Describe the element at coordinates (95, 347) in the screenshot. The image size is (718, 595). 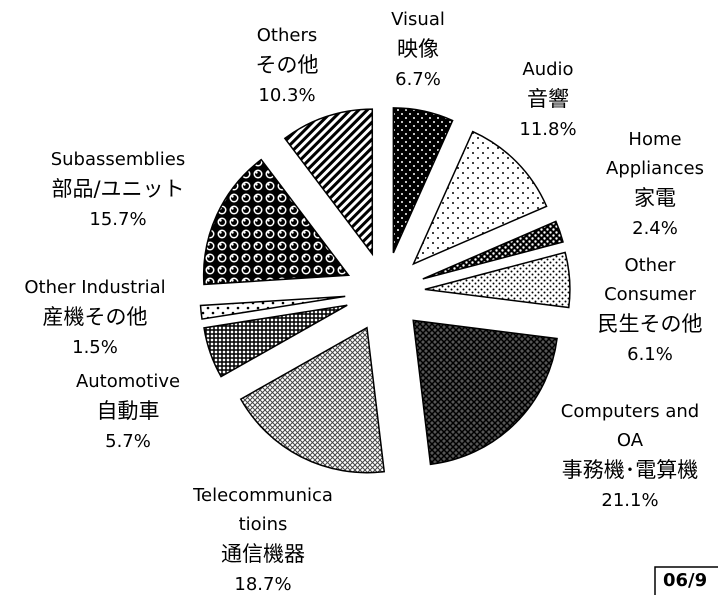
I see `value-label: 1.5%` at that location.